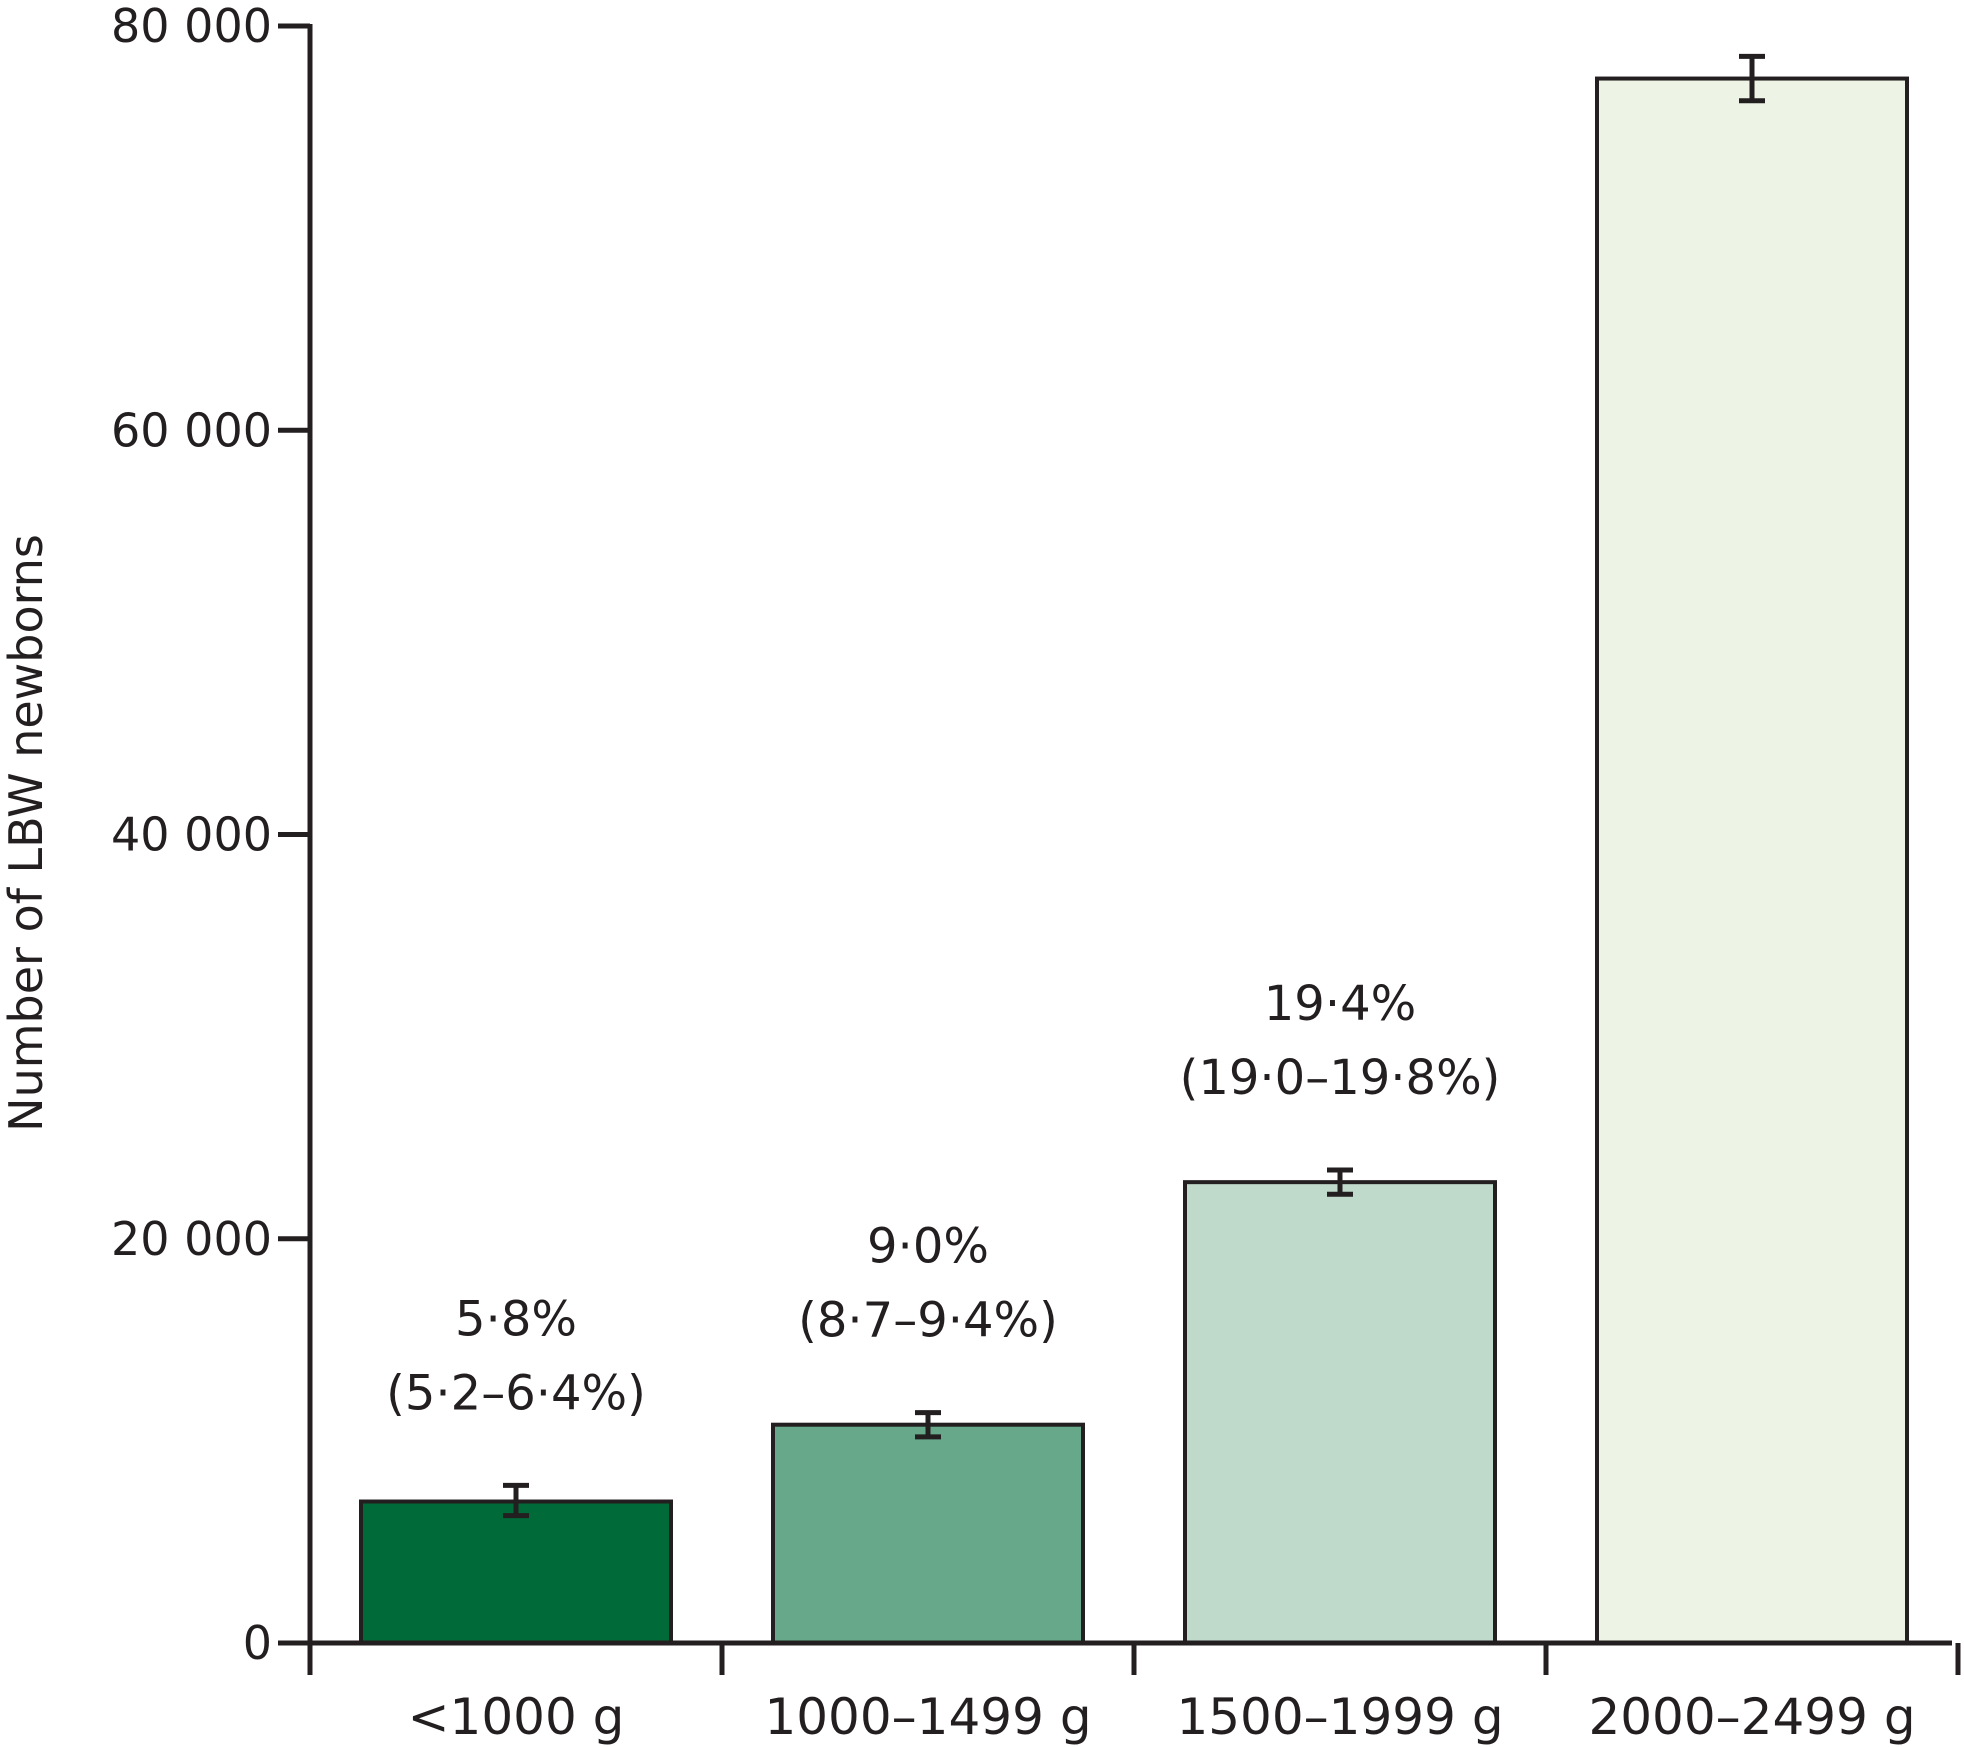 Image resolution: width=1964 pixels, height=1747 pixels. What do you see at coordinates (257, 1643) in the screenshot?
I see `y-tick-label-1: 0` at bounding box center [257, 1643].